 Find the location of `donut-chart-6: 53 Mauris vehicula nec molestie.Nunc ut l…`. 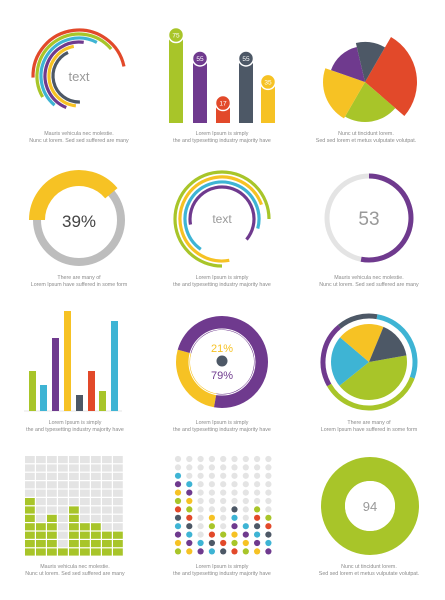

donut-chart-6: 53 Mauris vehicula nec molestie.Nunc ut l… is located at coordinates (369, 230).